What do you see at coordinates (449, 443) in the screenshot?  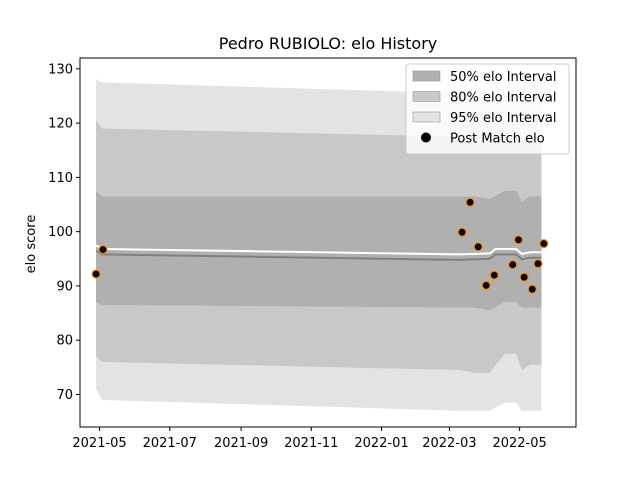 I see `x-tick-label: 2022-03` at bounding box center [449, 443].